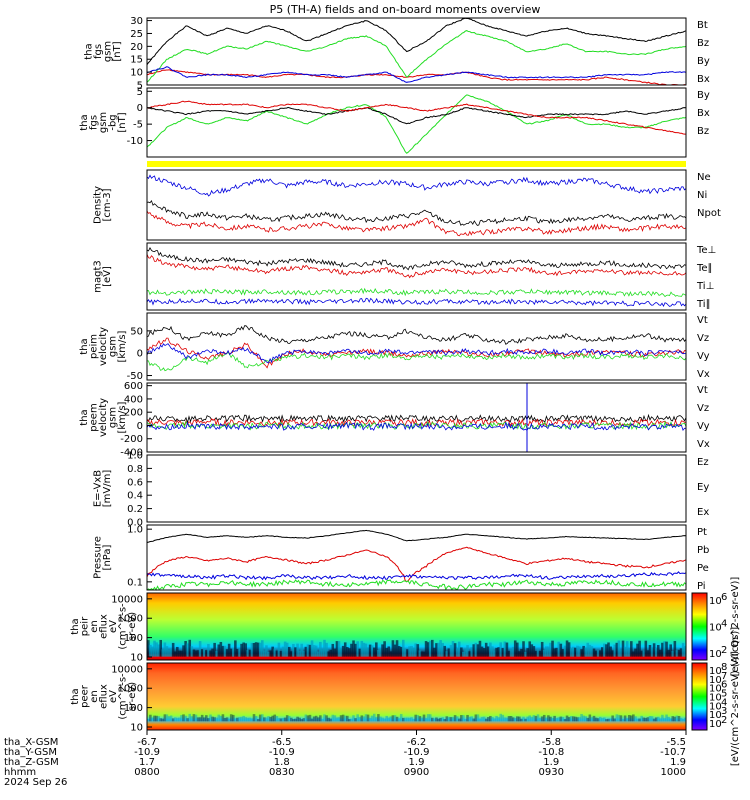 The height and width of the screenshot is (800, 750). Describe the element at coordinates (416, 564) in the screenshot. I see `series-Pb-line` at that location.